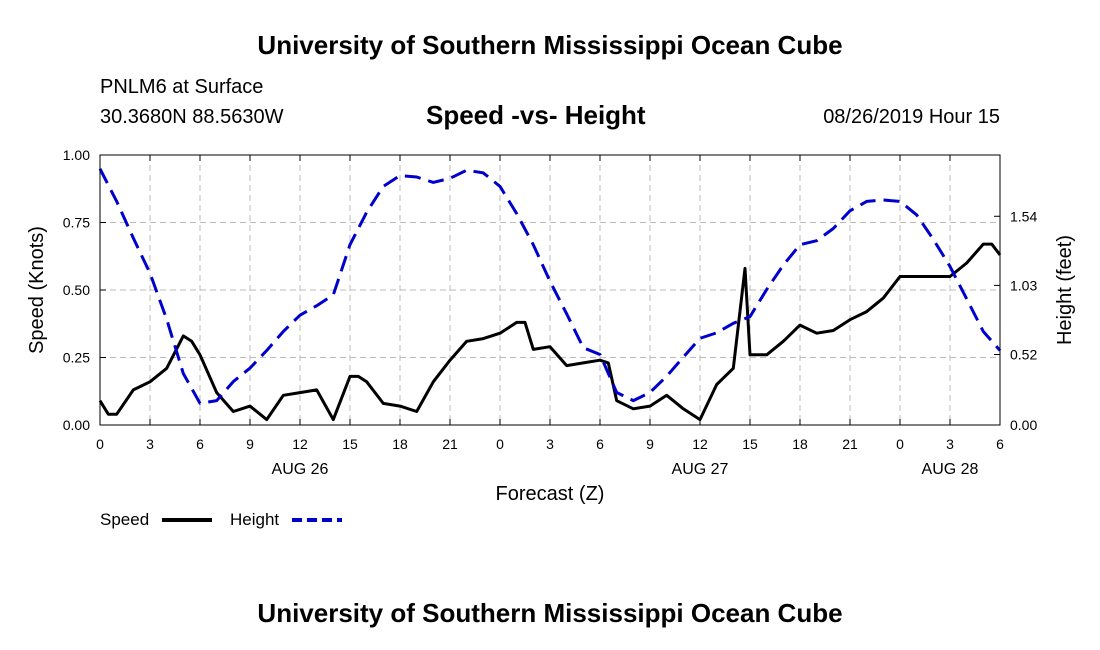 The image size is (1100, 650). What do you see at coordinates (192, 117) in the screenshot?
I see `station-coordinates: 30.3680N 88.5630W` at bounding box center [192, 117].